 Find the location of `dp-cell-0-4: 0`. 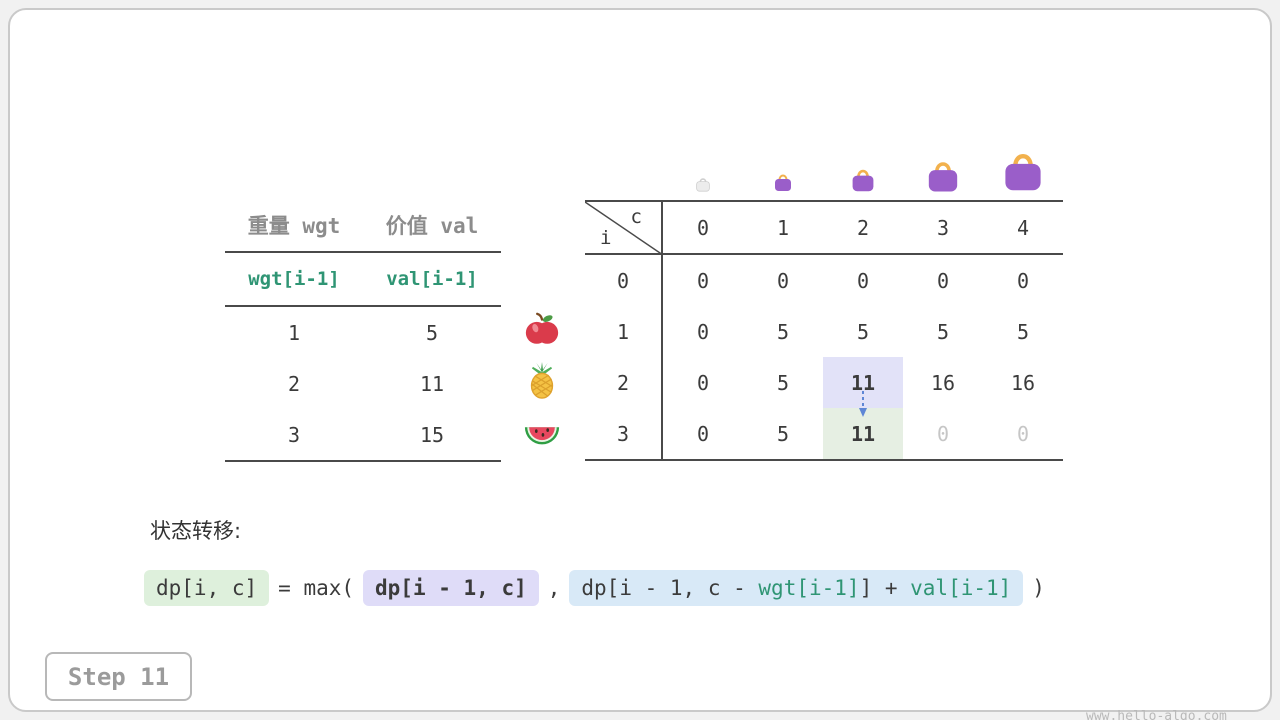

dp-cell-0-4: 0 is located at coordinates (1023, 280).